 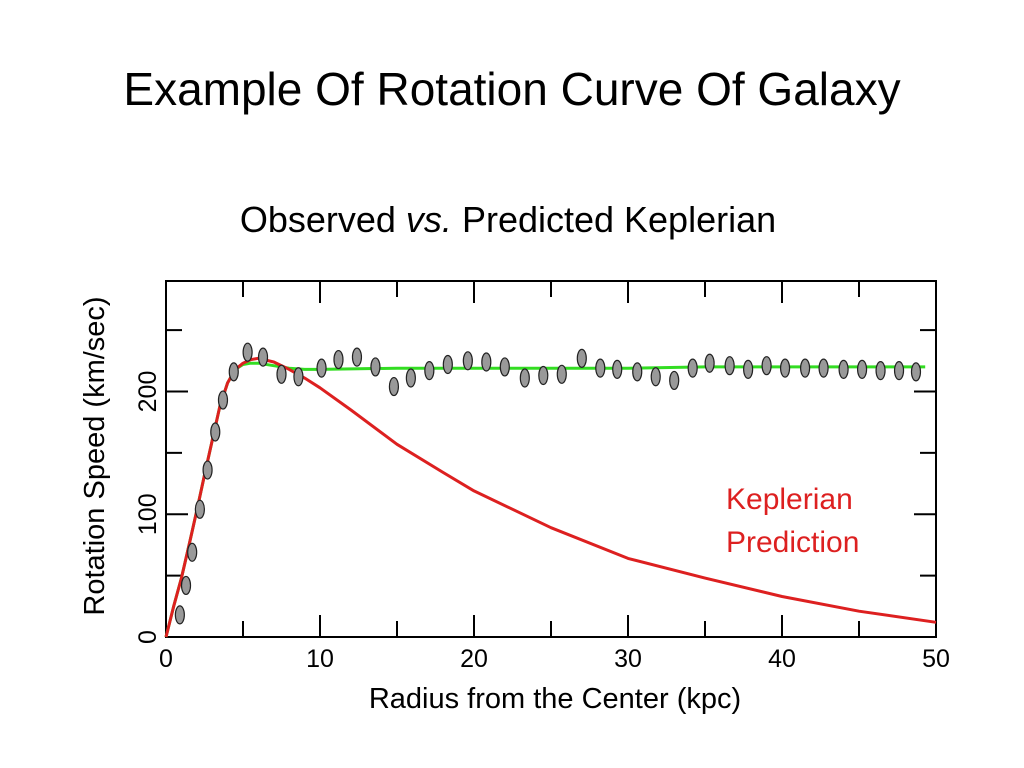 What do you see at coordinates (614, 219) in the screenshot?
I see `chart-title-part-3: Predicted Keplerian` at bounding box center [614, 219].